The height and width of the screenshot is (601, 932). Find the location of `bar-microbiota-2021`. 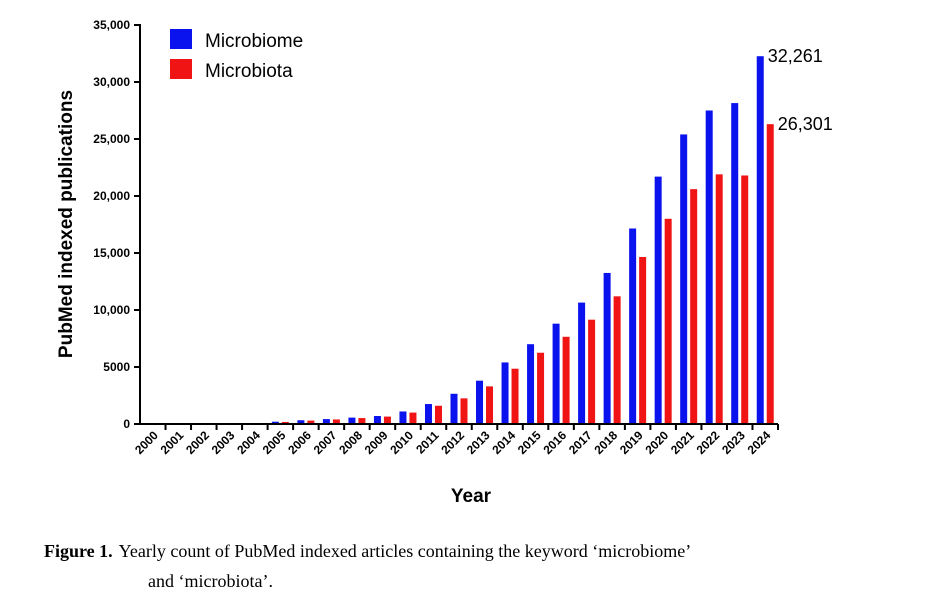

bar-microbiota-2021 is located at coordinates (694, 306).